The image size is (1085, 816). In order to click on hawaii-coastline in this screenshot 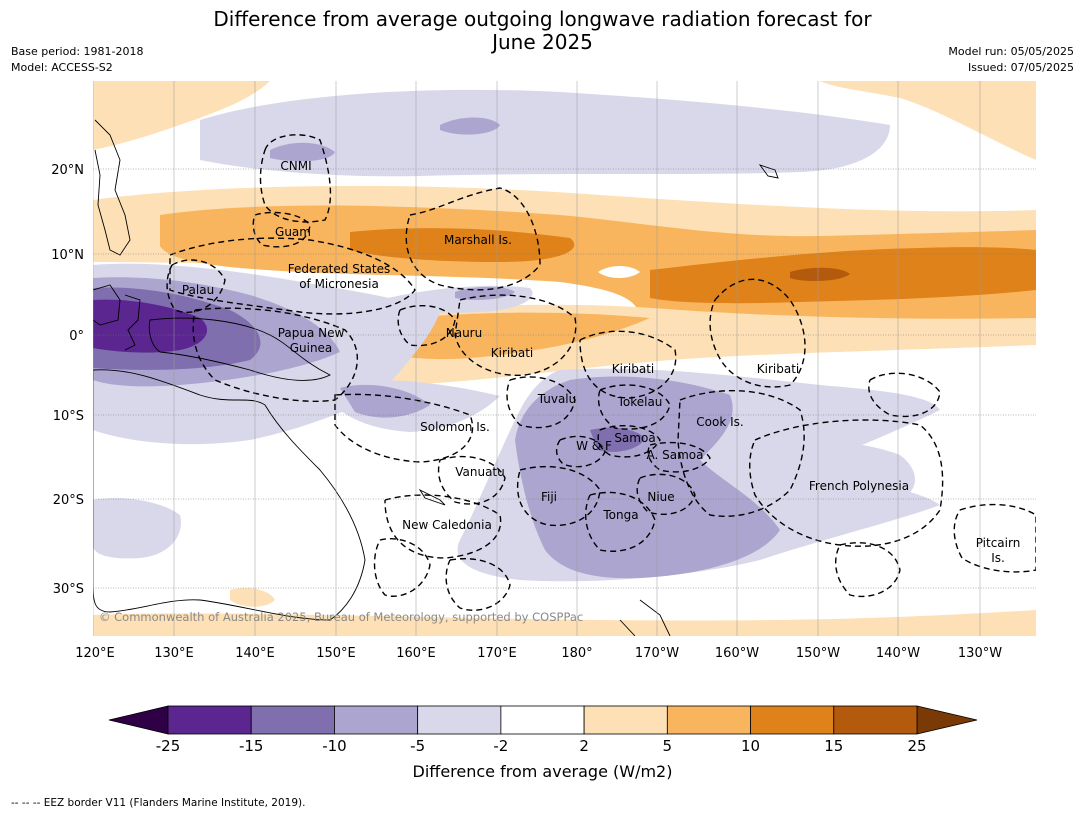, I will do `click(768, 171)`.